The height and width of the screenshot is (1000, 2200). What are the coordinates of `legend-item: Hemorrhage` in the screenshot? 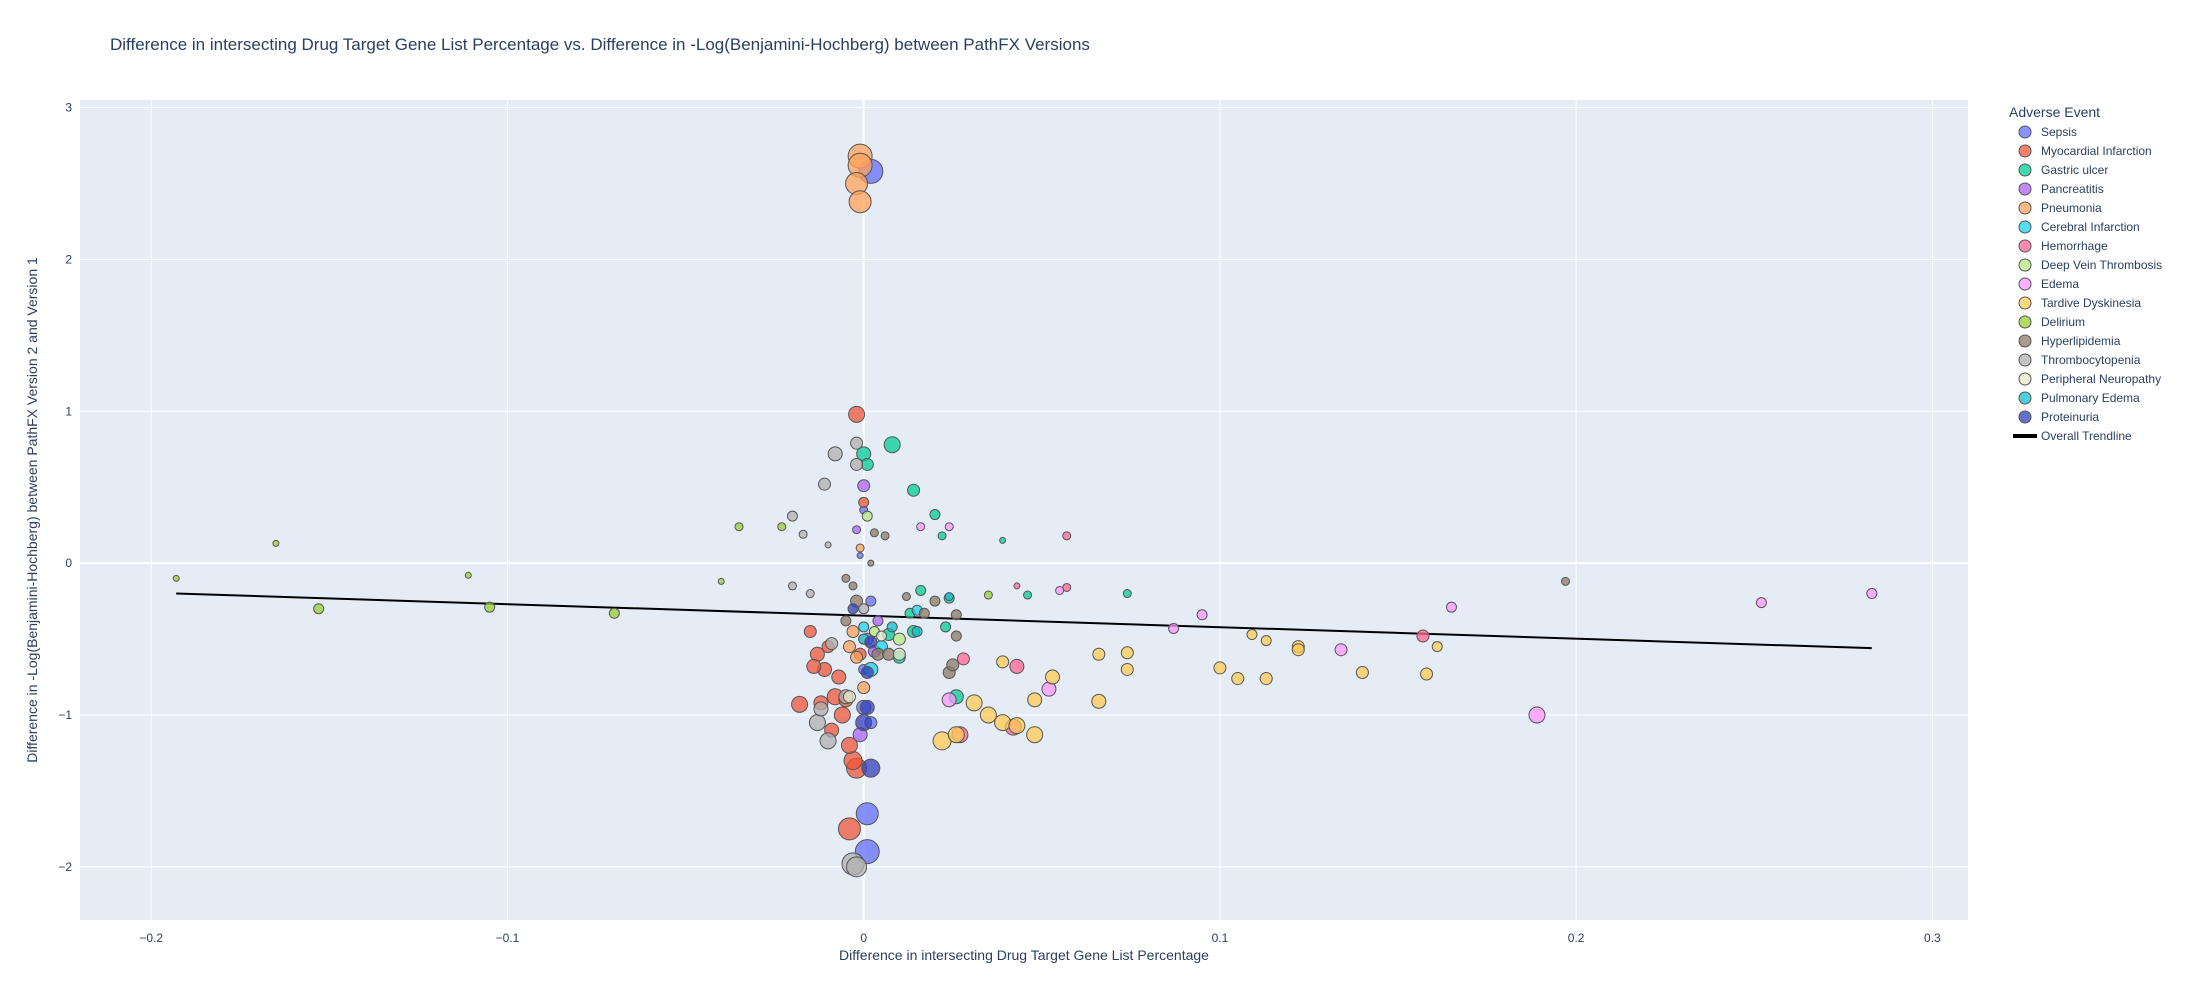 It's located at (2063, 246).